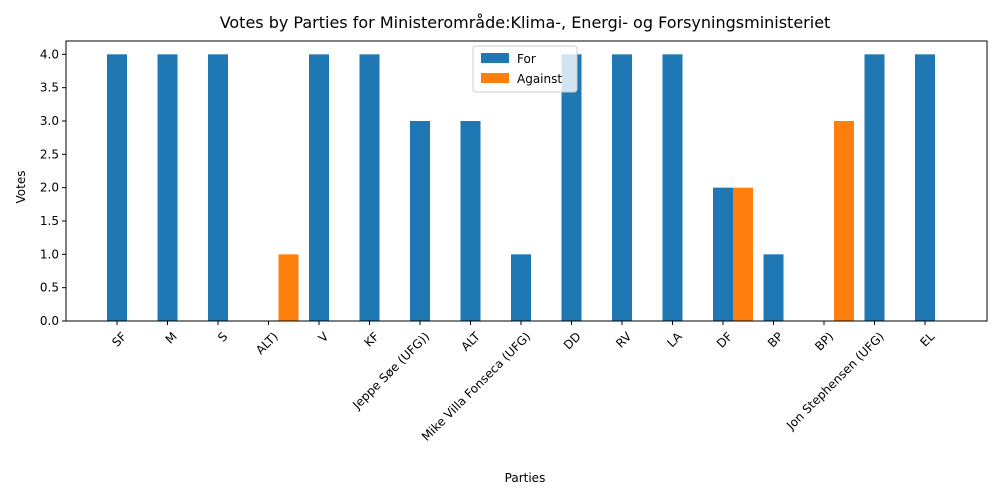 The height and width of the screenshot is (500, 1000). Describe the element at coordinates (49, 121) in the screenshot. I see `y-tick-label: 3.0` at that location.